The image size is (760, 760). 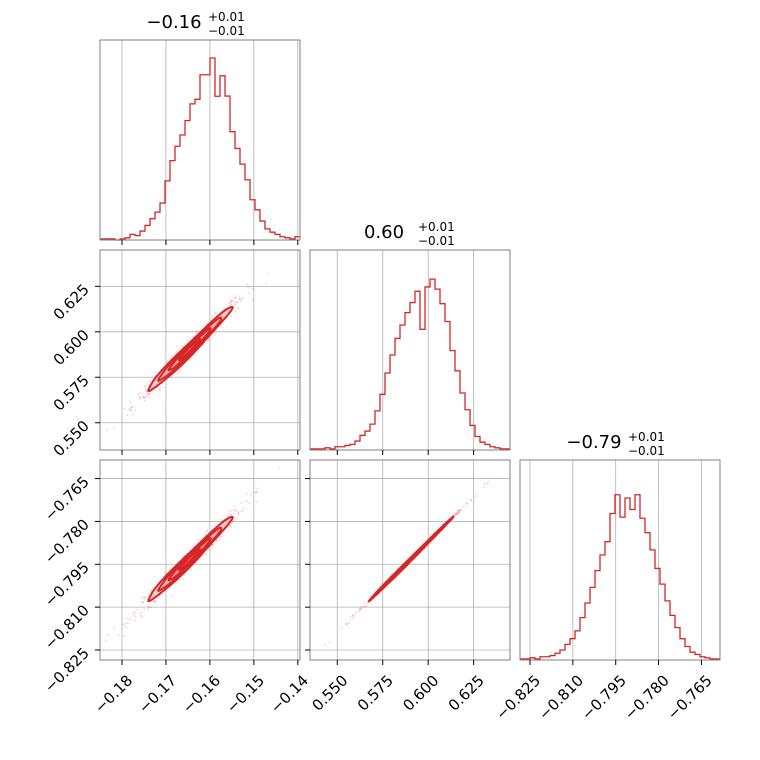 What do you see at coordinates (604, 698) in the screenshot?
I see `x-tick-label: −0.795` at bounding box center [604, 698].